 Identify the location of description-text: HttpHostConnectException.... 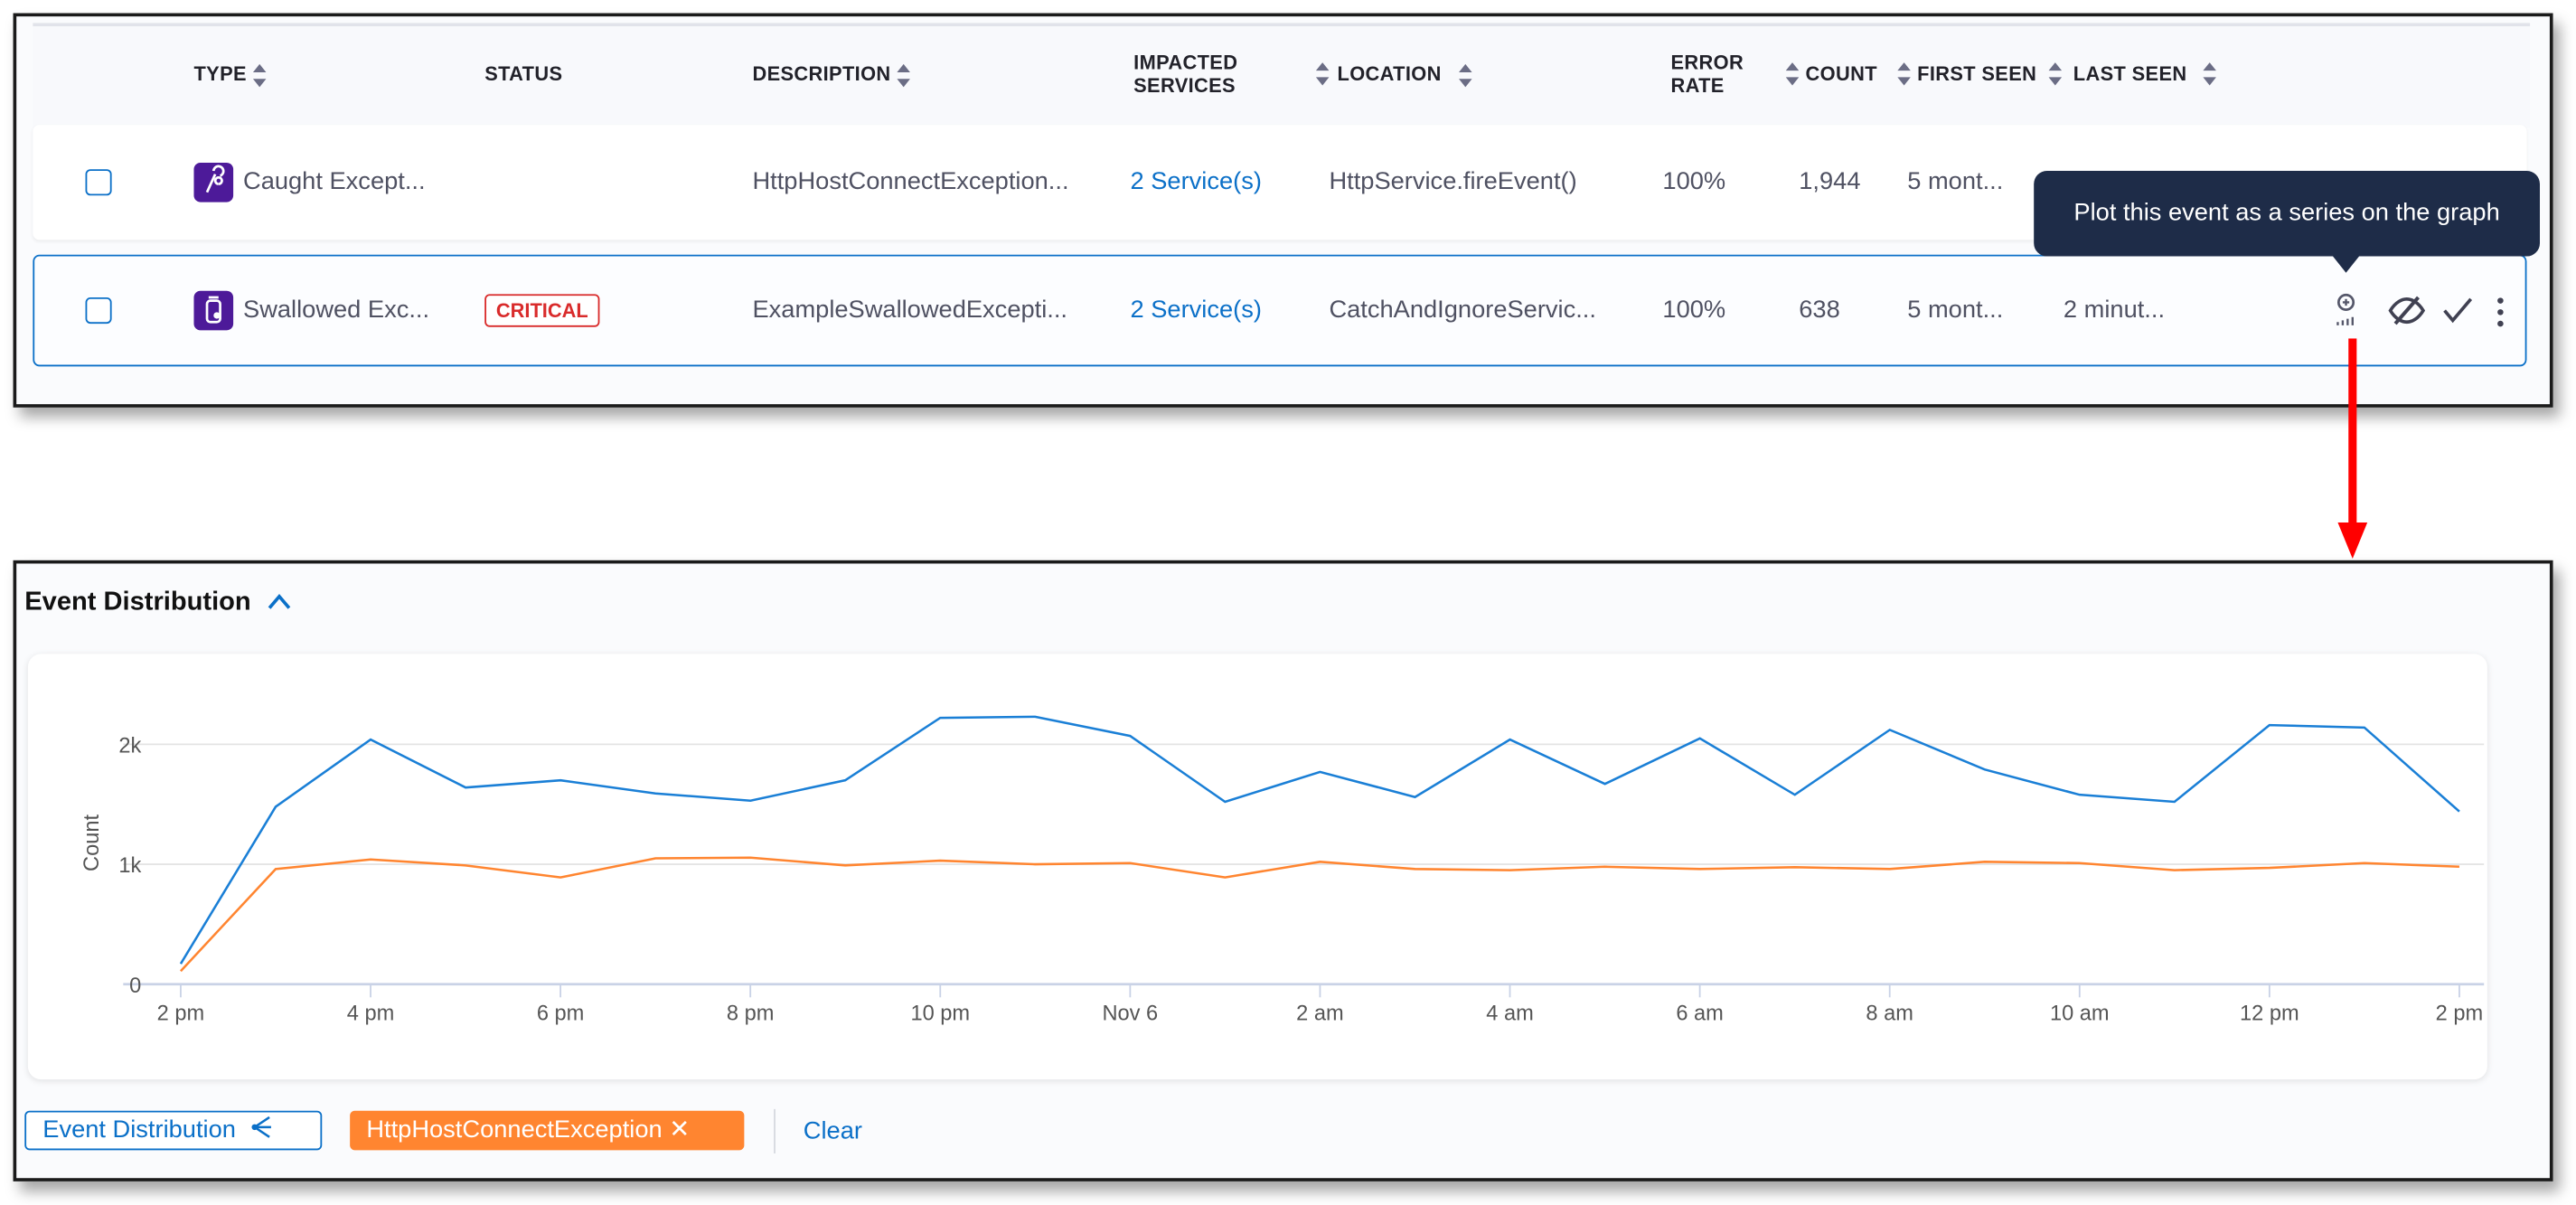
(911, 181).